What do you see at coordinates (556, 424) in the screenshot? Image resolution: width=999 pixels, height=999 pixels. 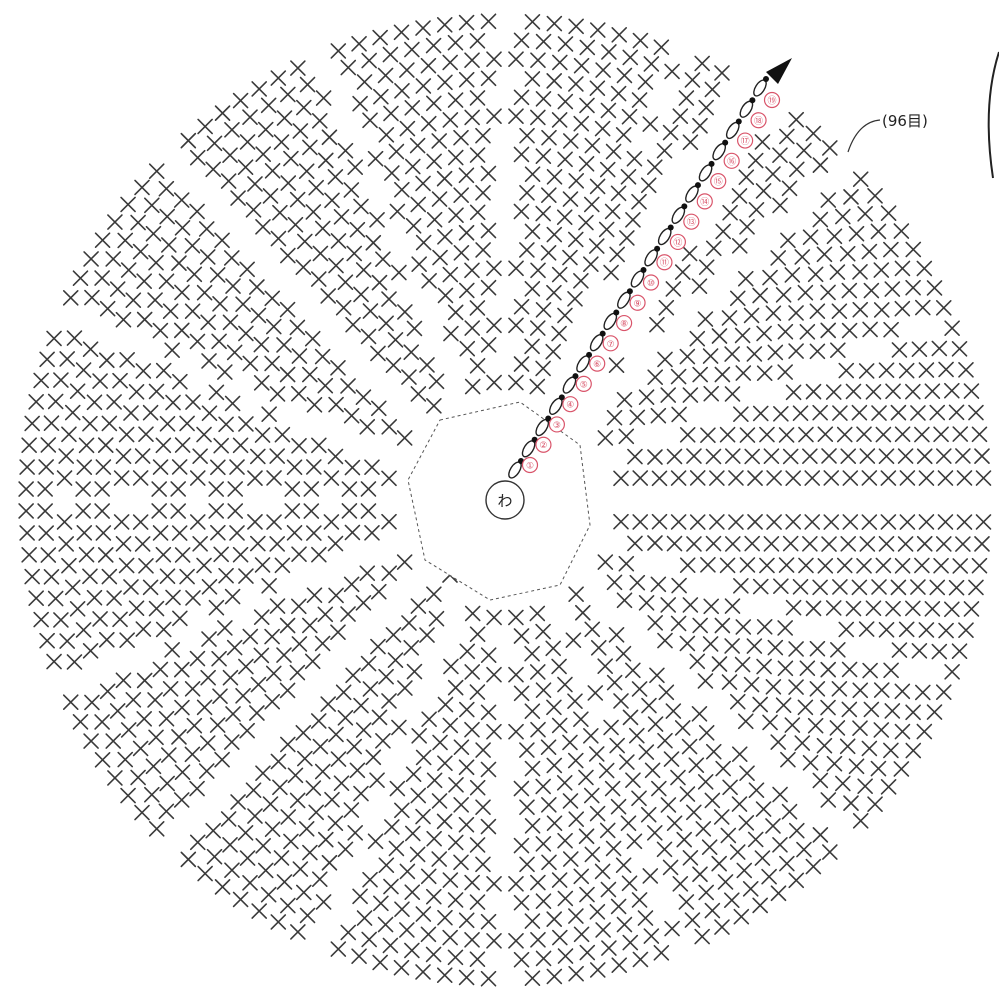 I see `round-marker-circle` at bounding box center [556, 424].